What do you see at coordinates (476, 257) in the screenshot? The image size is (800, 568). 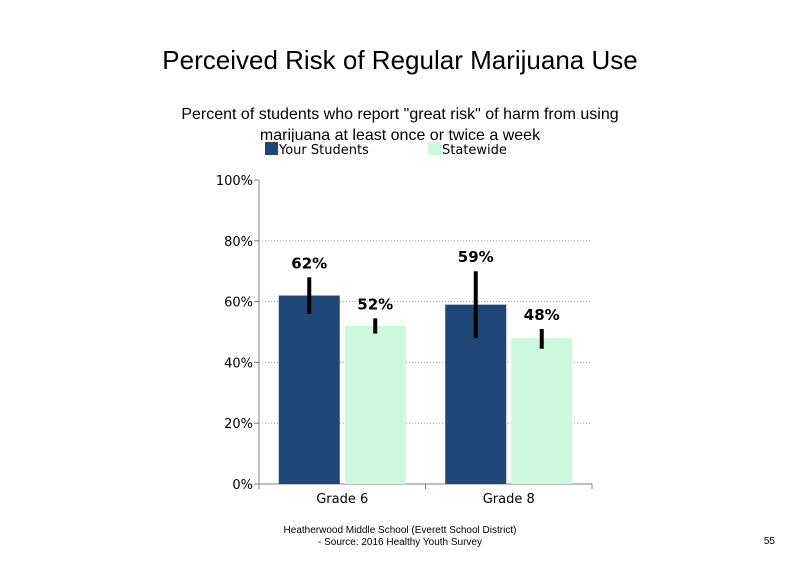 I see `data-label: 59%` at bounding box center [476, 257].